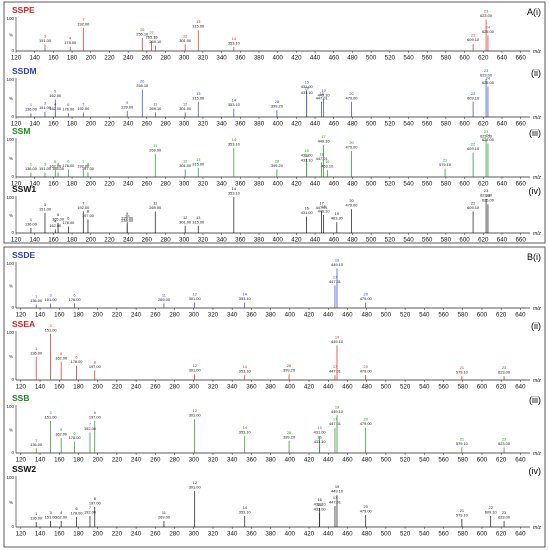 The height and width of the screenshot is (550, 549). I want to click on peak-number-label: 18, so click(321, 154).